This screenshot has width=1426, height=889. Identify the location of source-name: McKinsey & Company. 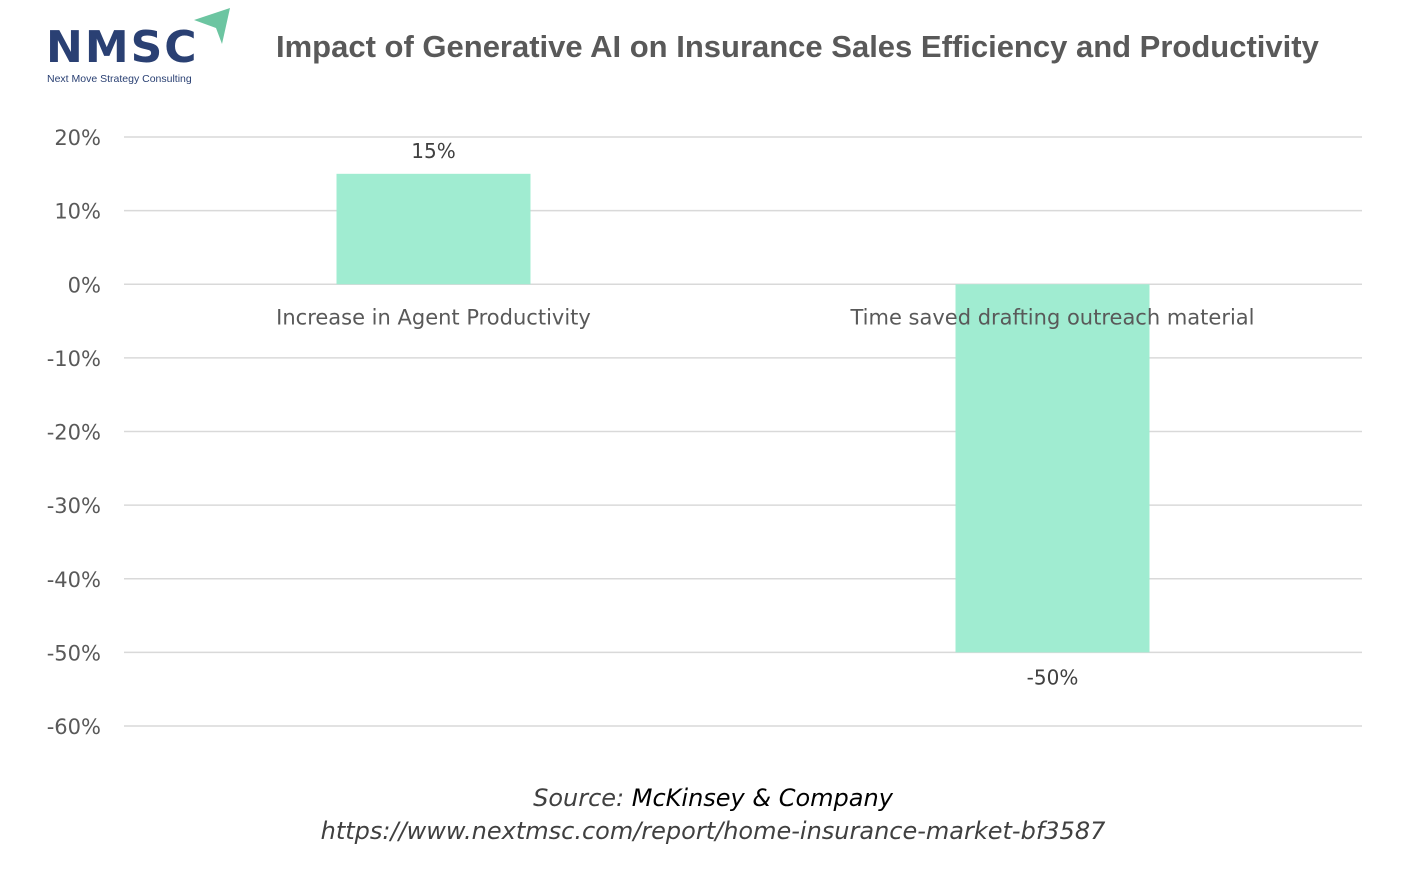
(762, 798).